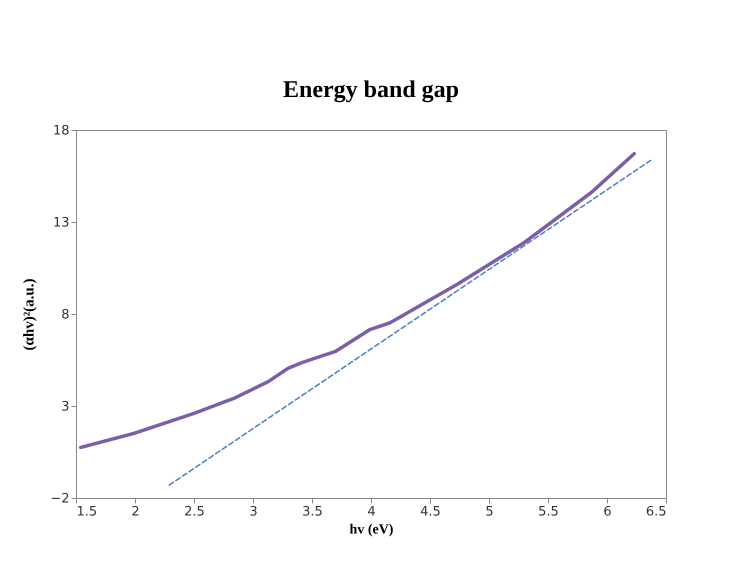  What do you see at coordinates (607, 512) in the screenshot?
I see `x-tick-label: 6` at bounding box center [607, 512].